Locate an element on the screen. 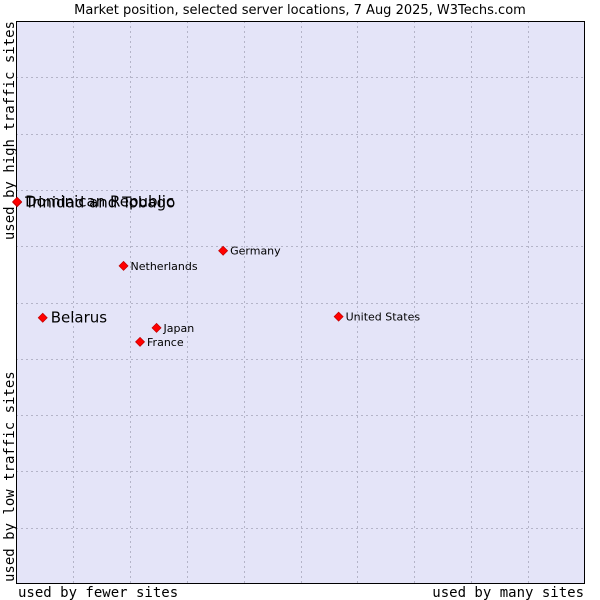  point-marker-france is located at coordinates (140, 341).